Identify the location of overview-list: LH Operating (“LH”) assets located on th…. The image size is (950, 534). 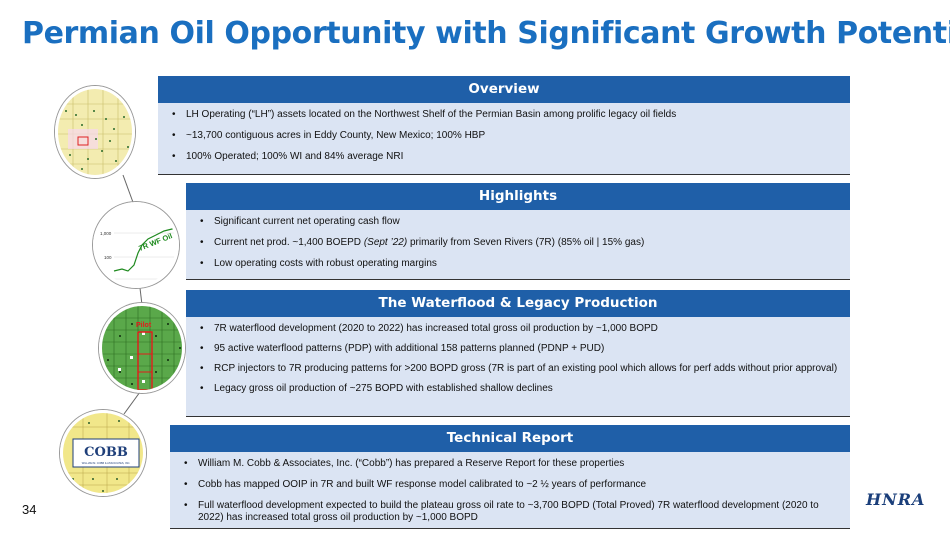
(504, 133).